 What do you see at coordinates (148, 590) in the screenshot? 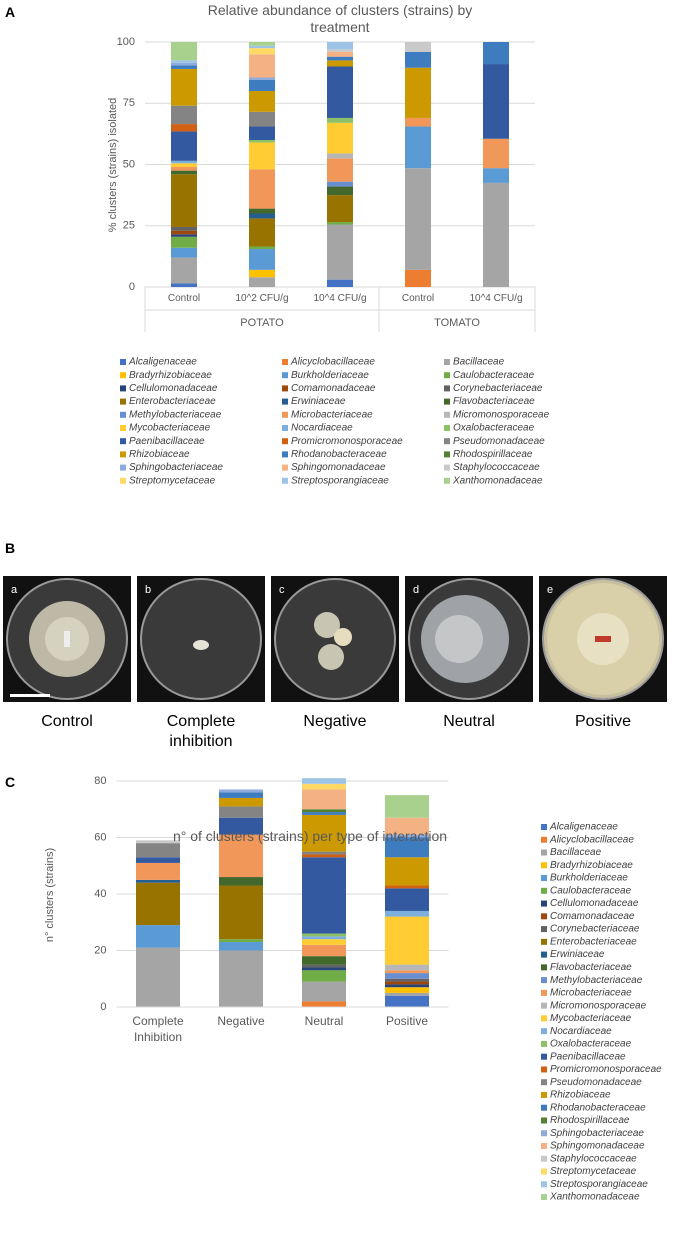
I see `photo-letter: b` at bounding box center [148, 590].